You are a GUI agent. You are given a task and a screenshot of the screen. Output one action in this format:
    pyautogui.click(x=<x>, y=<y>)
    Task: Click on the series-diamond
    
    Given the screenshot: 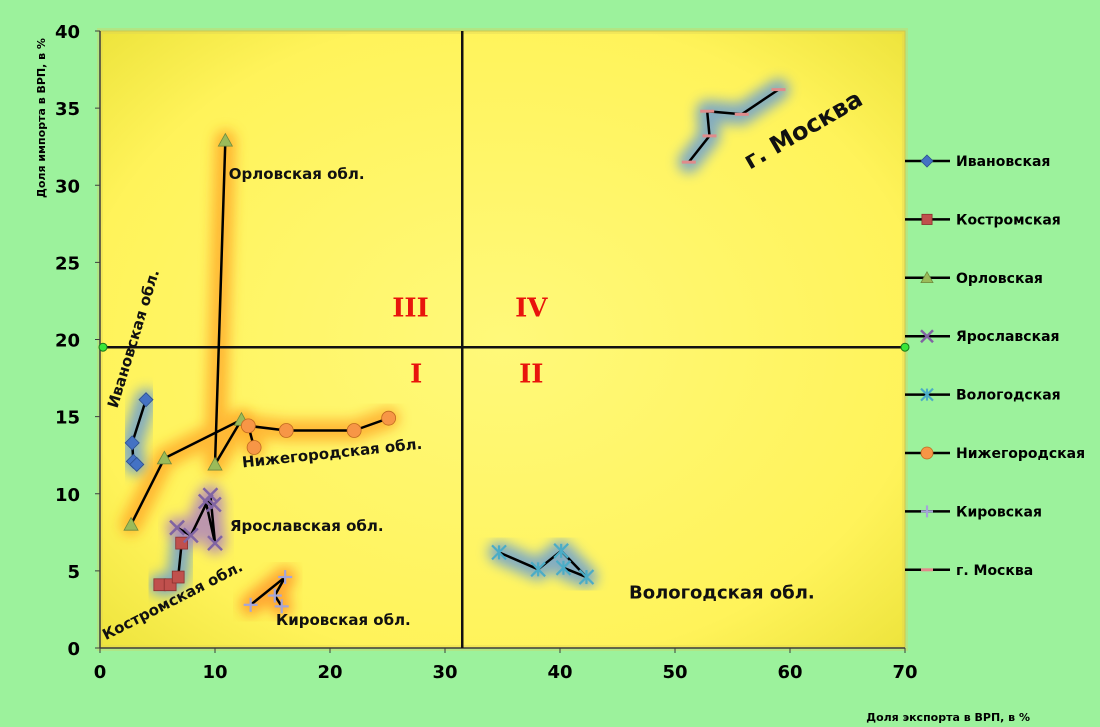 What is the action you would take?
    pyautogui.click(x=139, y=432)
    